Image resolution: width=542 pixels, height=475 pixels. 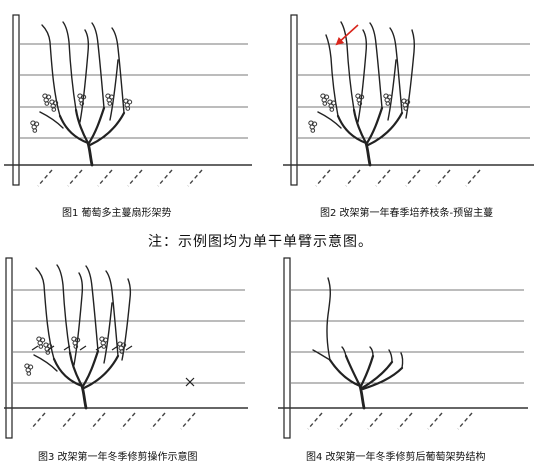 I want to click on figure-4-caption: 图4 改架第一年冬季修剪后葡萄架势结构, so click(x=396, y=457).